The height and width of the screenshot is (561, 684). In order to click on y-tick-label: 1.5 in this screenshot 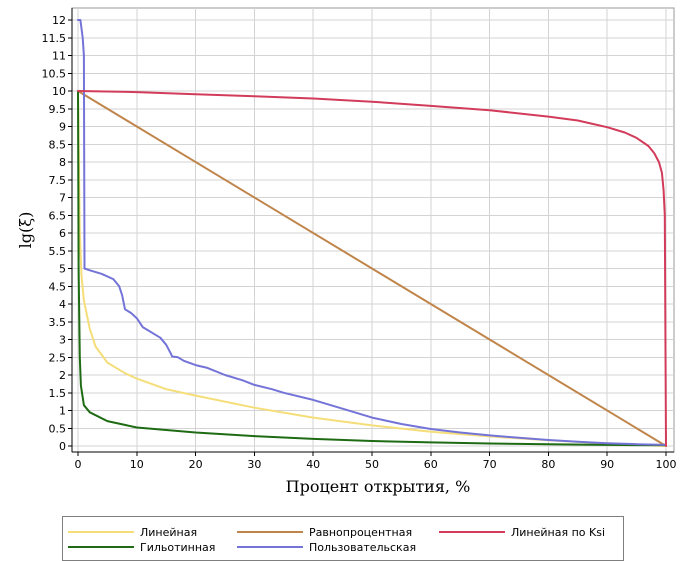, I will do `click(58, 393)`.